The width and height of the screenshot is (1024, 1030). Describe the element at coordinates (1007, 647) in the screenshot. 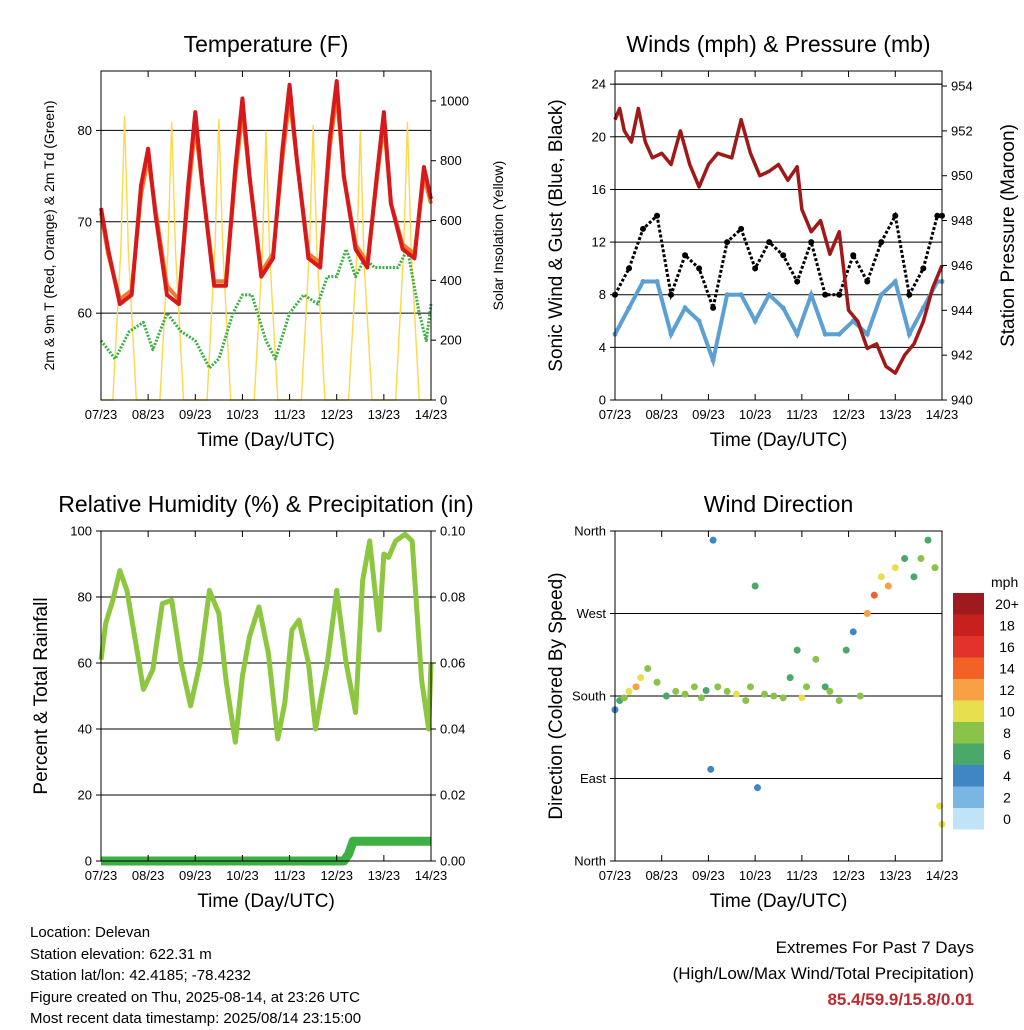

I see `legend-label: 16` at that location.